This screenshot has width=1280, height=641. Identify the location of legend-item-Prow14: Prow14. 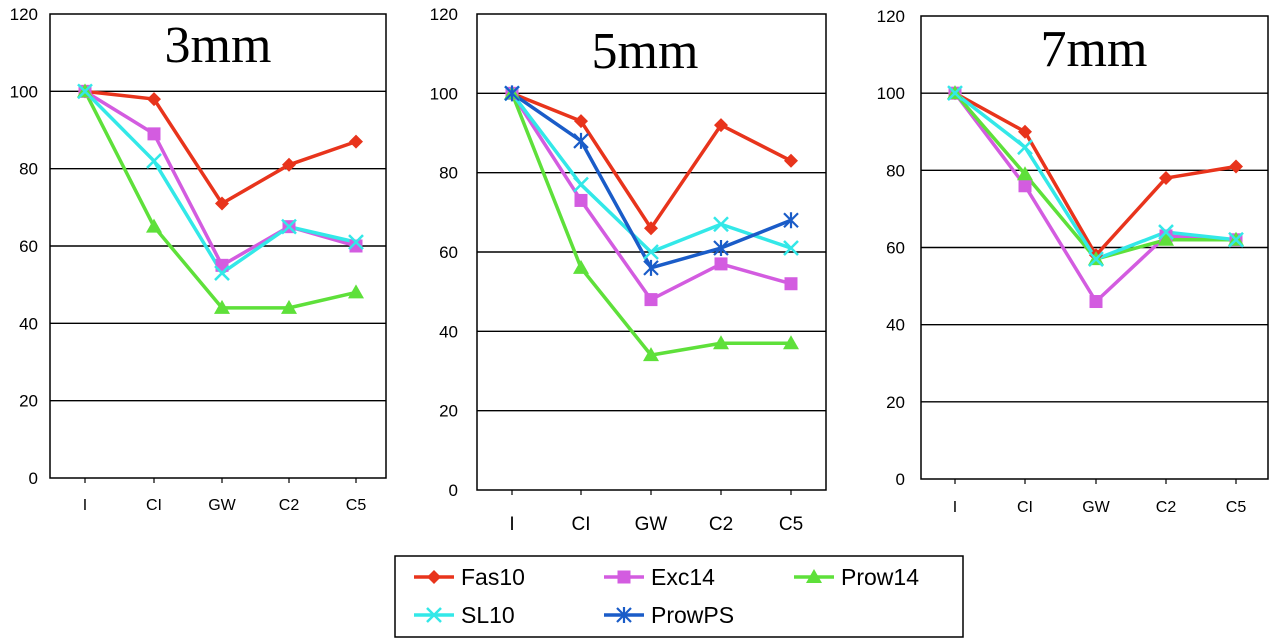
(856, 577).